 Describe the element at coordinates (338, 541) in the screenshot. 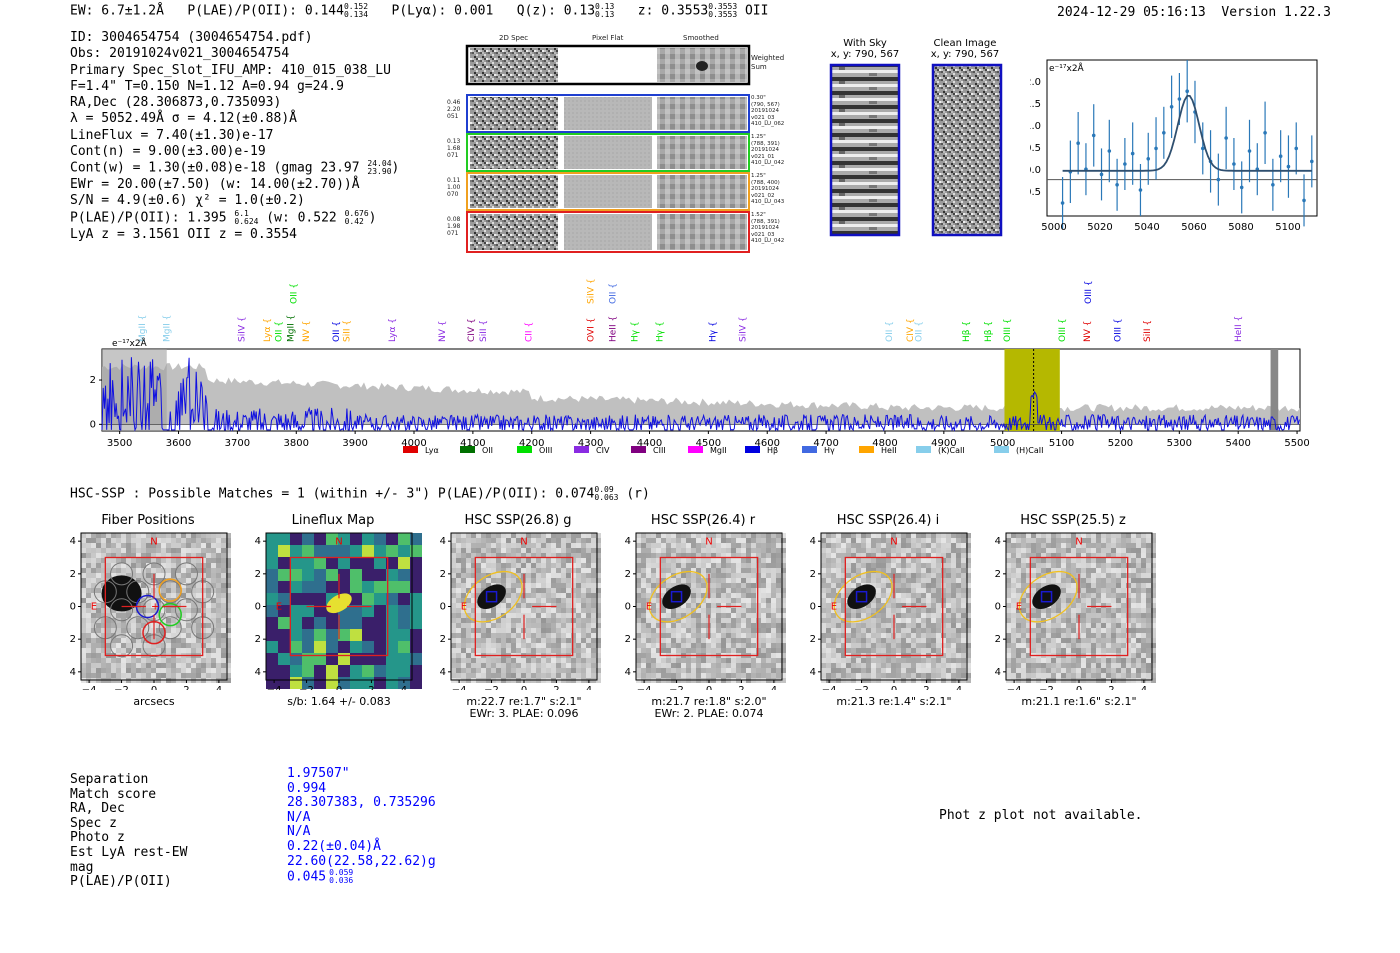

I see `north-label: N` at that location.